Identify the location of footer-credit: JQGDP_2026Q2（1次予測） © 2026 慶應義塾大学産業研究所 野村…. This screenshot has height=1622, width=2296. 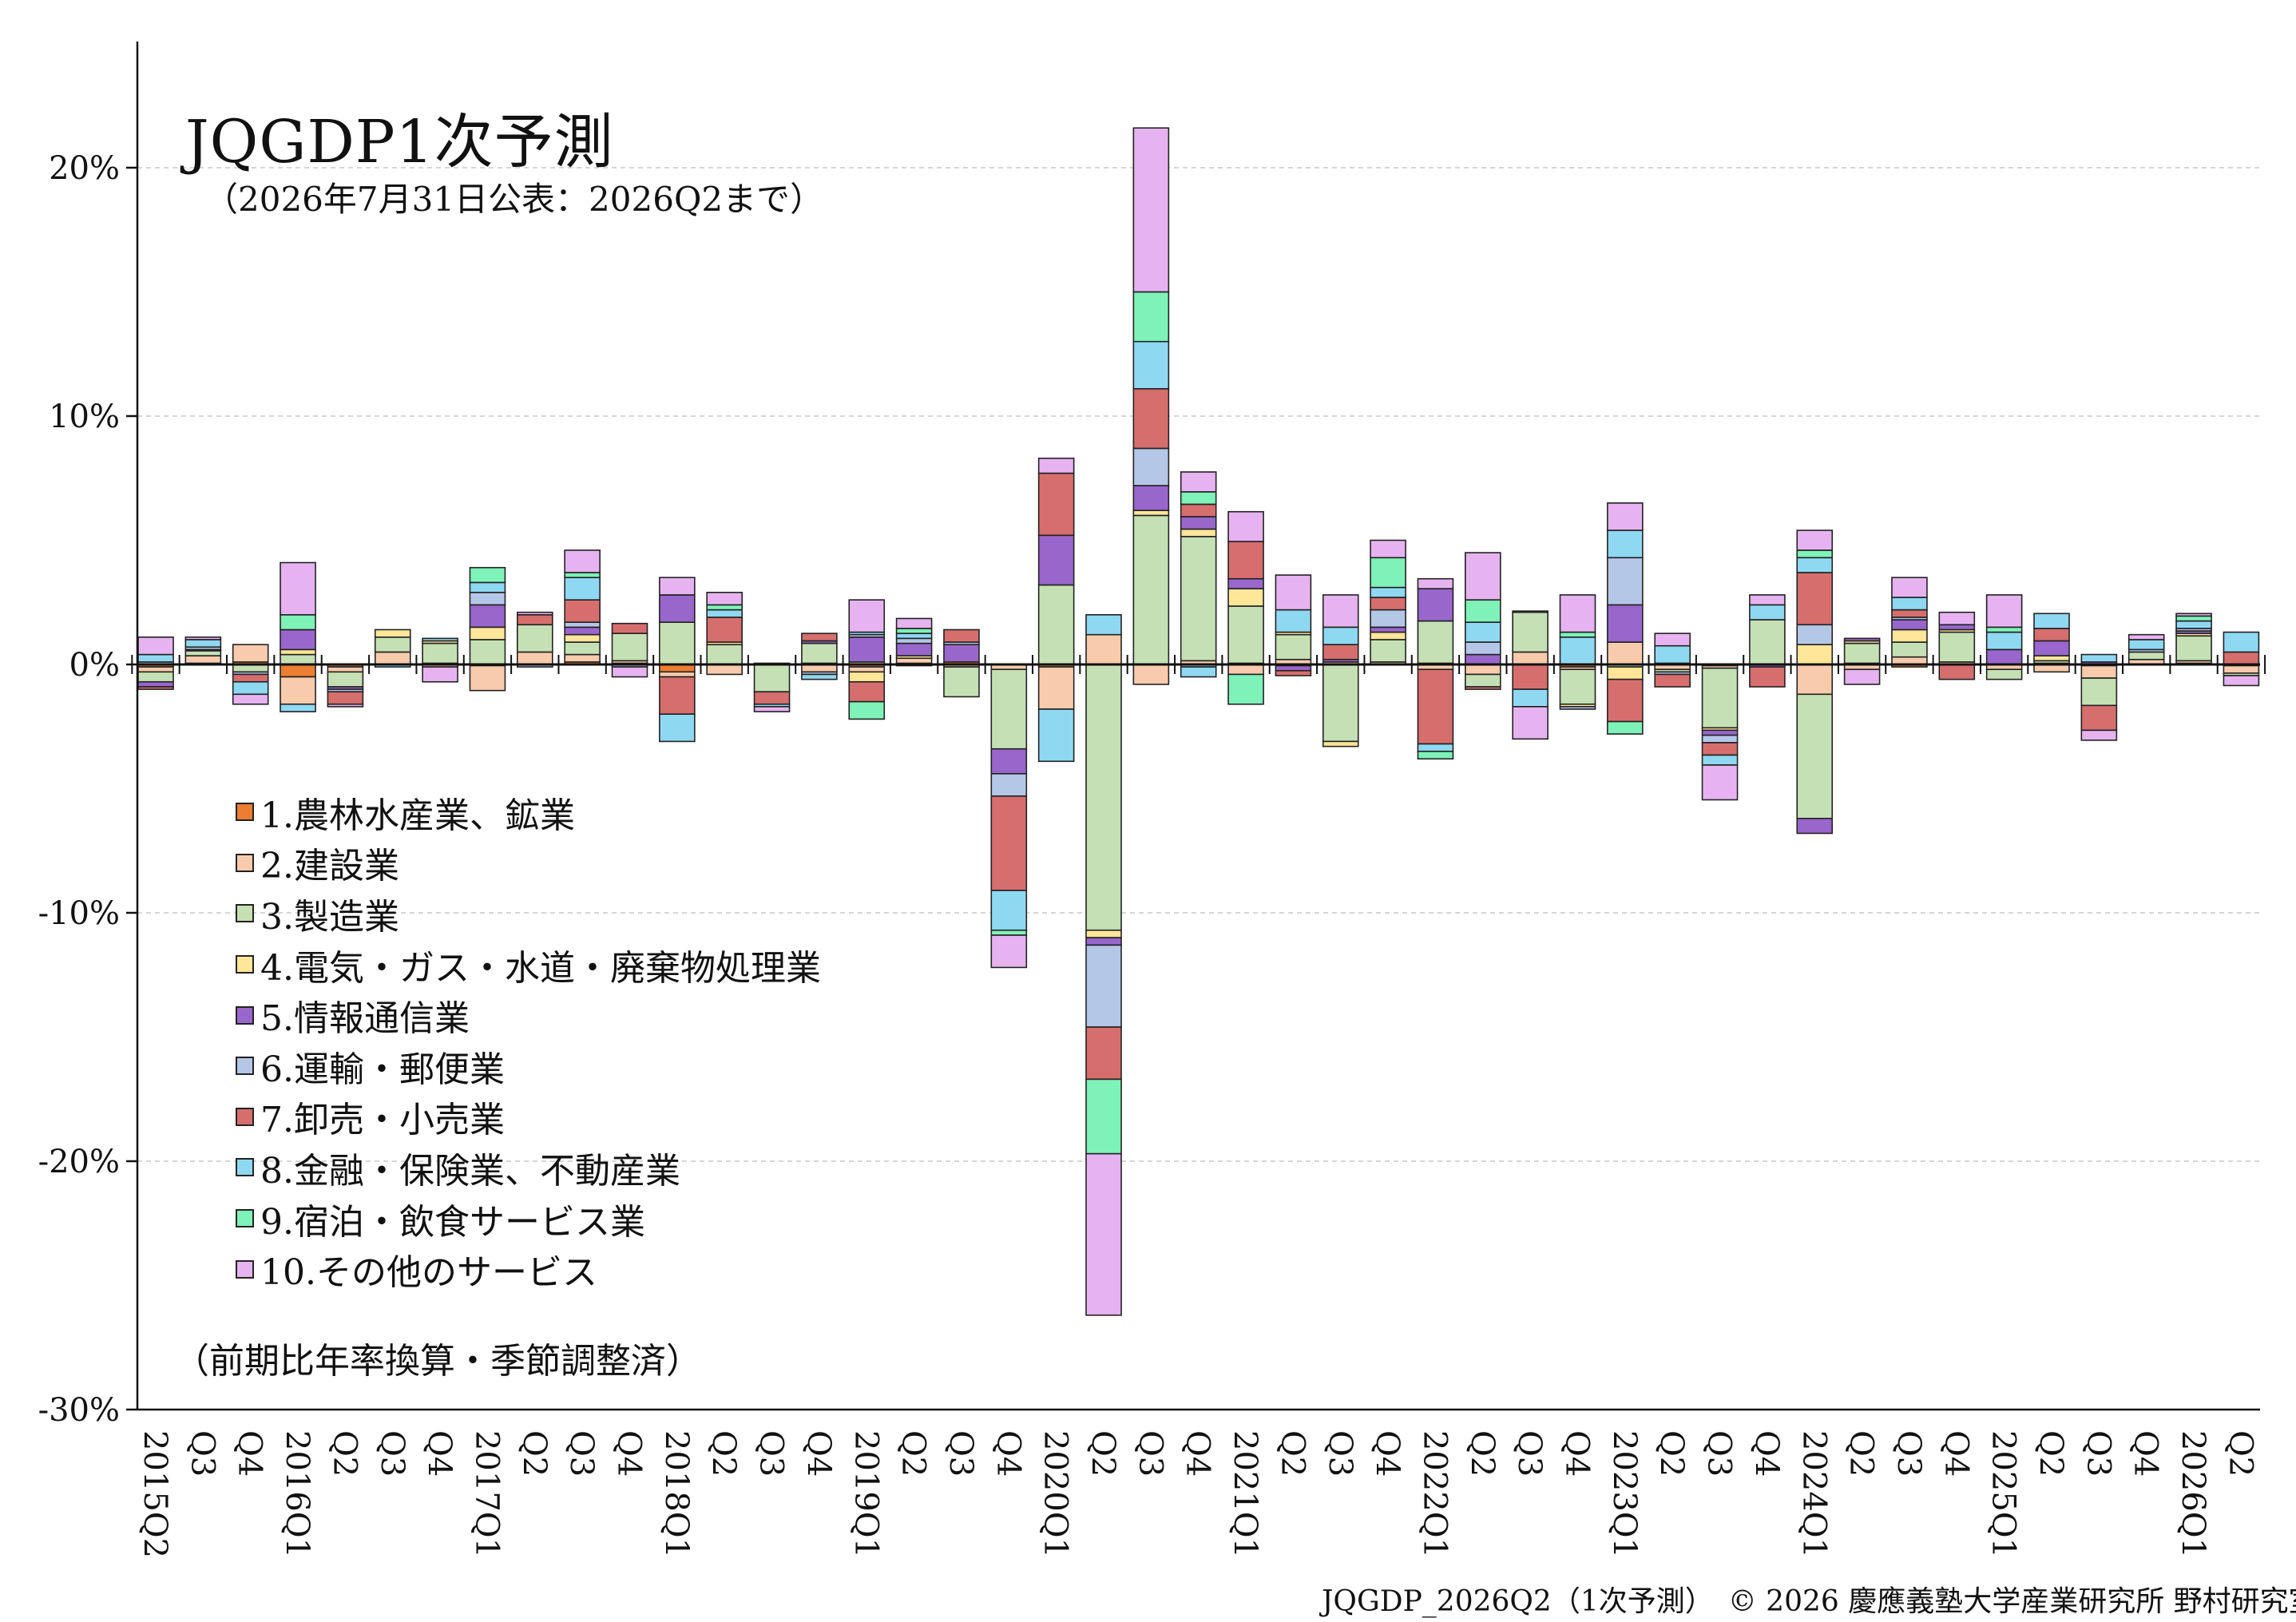
(1809, 1601).